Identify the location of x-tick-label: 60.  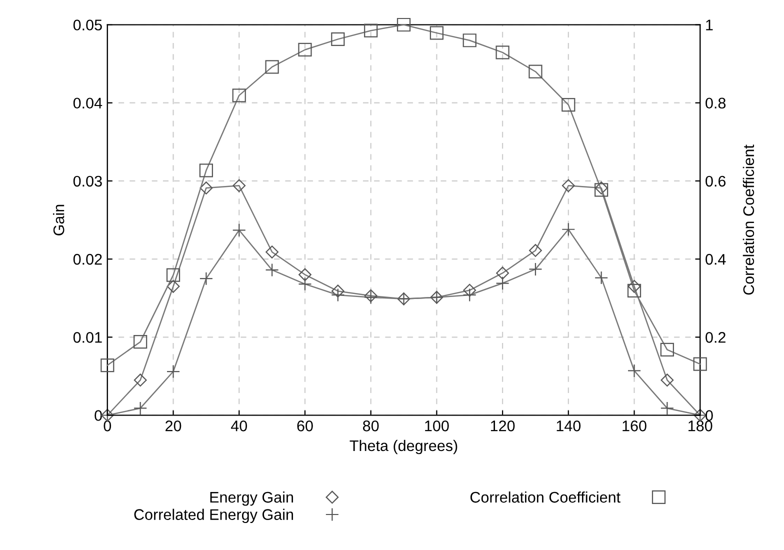
(305, 426).